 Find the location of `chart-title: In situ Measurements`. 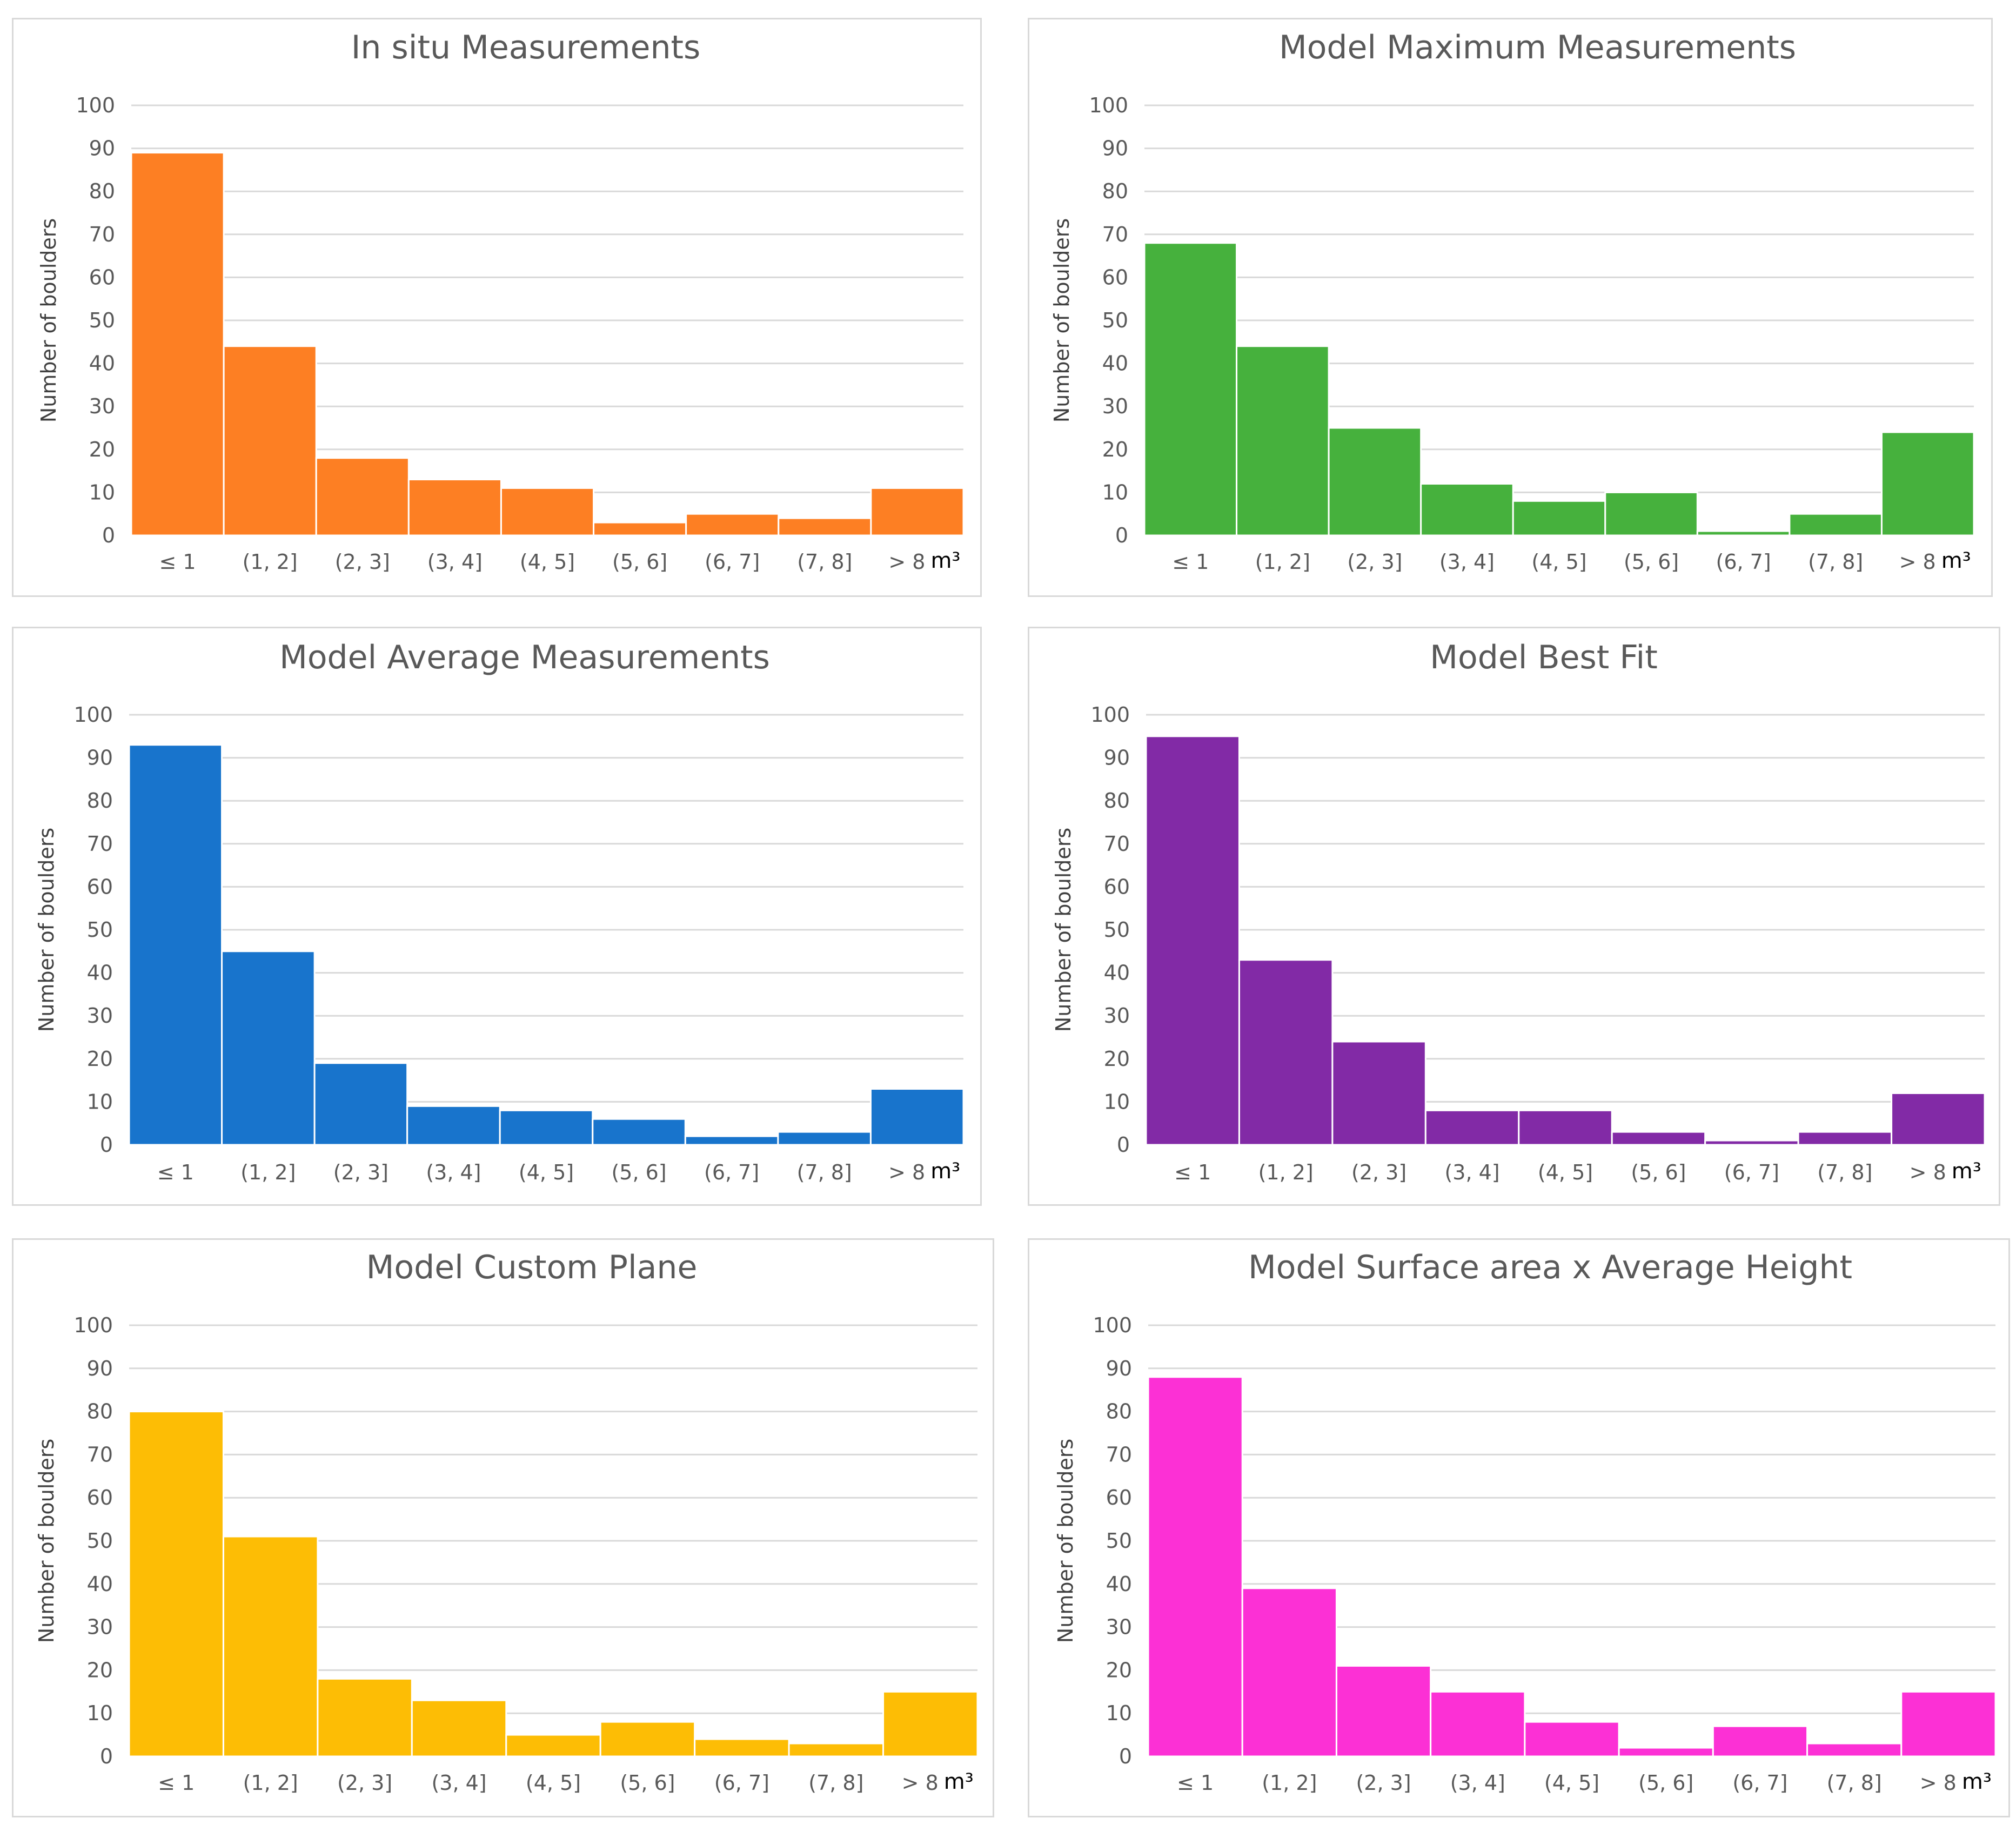

chart-title: In situ Measurements is located at coordinates (526, 48).